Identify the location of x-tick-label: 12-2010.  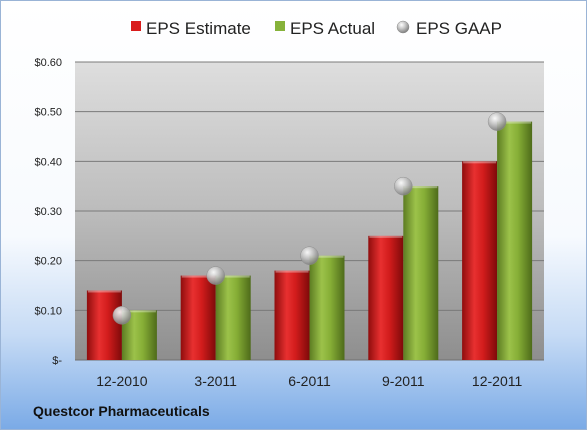
(122, 381).